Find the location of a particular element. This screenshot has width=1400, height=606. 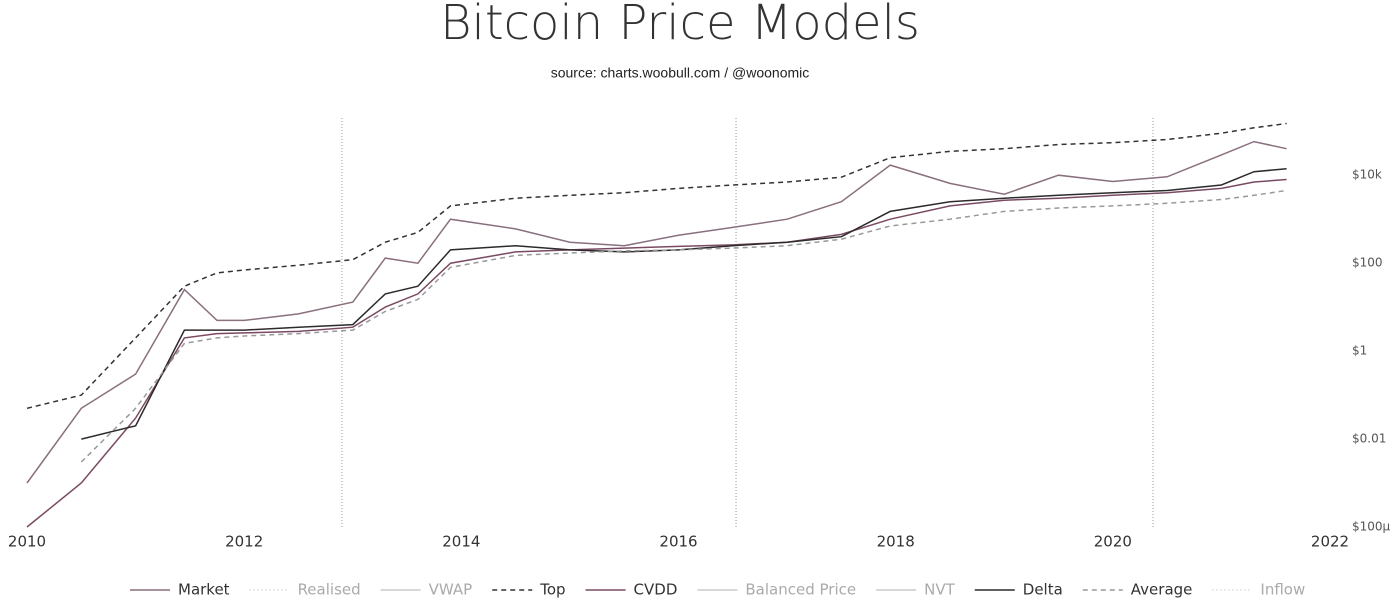

x-tick-label: 2014 is located at coordinates (461, 542).